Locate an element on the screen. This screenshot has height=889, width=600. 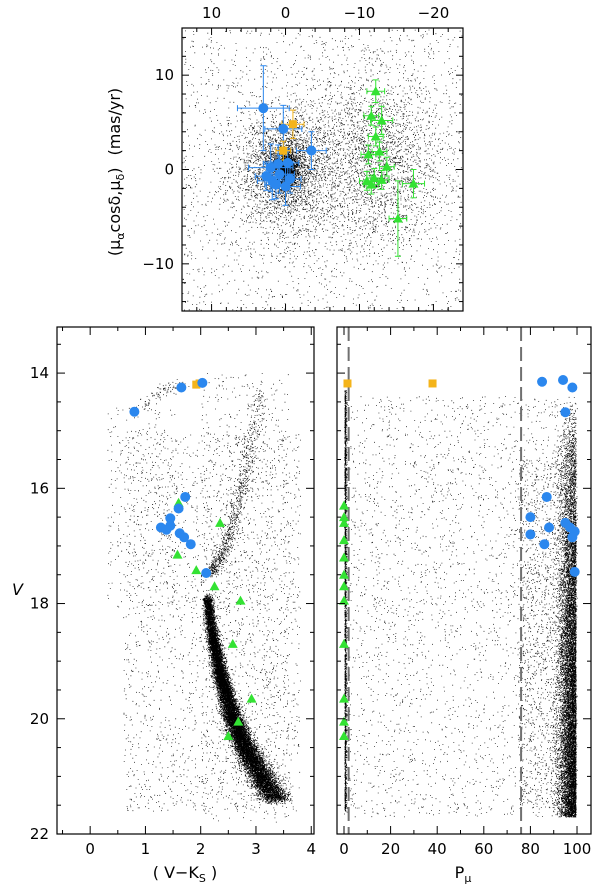
cmd-y-tick-label: 22 is located at coordinates (39, 834).